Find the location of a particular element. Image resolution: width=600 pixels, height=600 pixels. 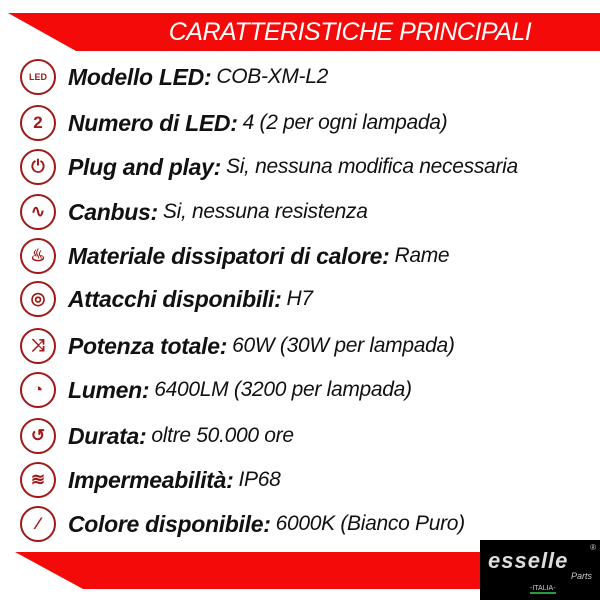

icon-glyph: ⤨ is located at coordinates (38, 345).